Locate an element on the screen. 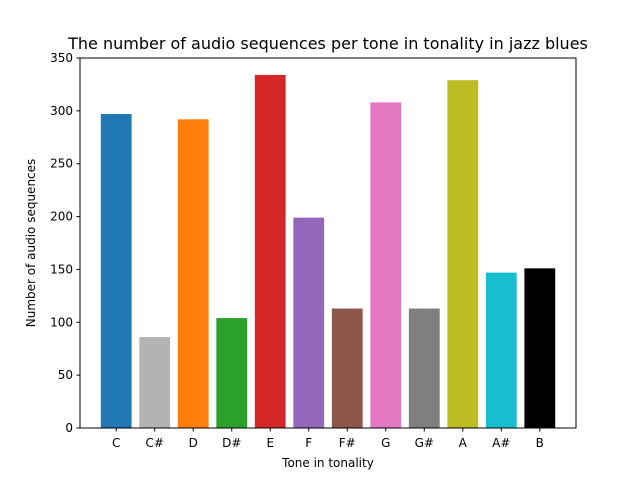 The width and height of the screenshot is (640, 480). x-tick-label: G# is located at coordinates (424, 443).